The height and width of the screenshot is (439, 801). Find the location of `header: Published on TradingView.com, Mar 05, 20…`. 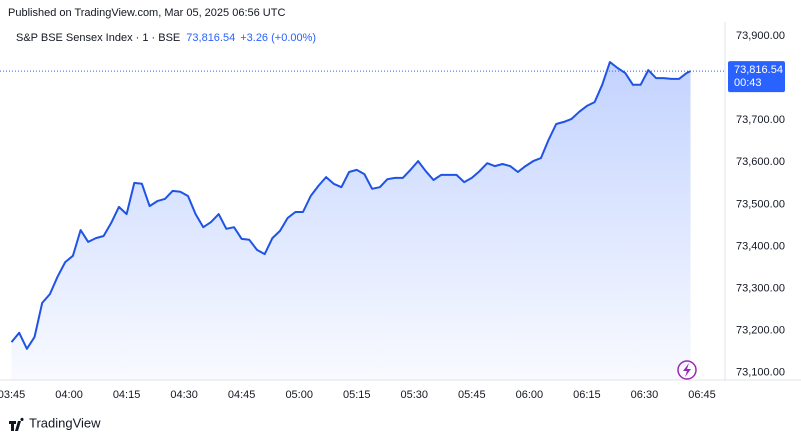

header: Published on TradingView.com, Mar 05, 20… is located at coordinates (146, 13).